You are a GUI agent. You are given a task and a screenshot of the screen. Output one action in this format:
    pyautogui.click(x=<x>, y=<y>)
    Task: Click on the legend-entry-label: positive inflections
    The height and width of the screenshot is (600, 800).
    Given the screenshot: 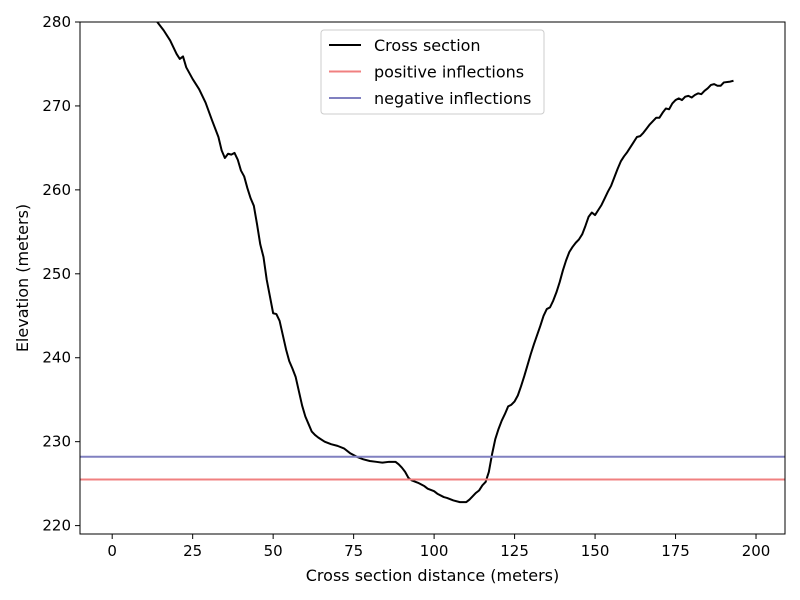 What is the action you would take?
    pyautogui.click(x=449, y=72)
    